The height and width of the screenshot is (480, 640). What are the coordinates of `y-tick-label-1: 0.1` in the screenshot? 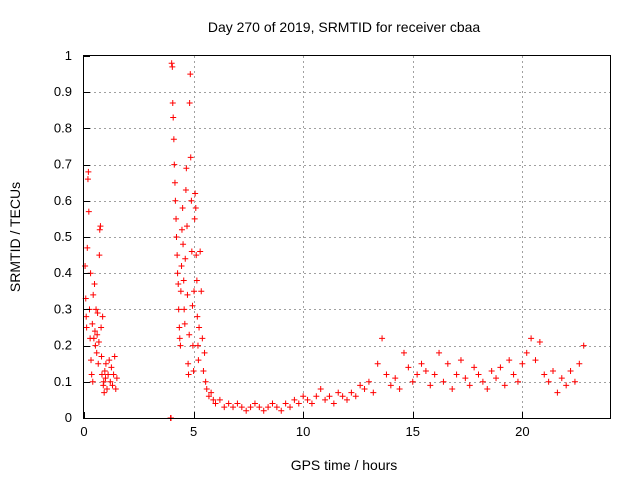 It's located at (63, 381).